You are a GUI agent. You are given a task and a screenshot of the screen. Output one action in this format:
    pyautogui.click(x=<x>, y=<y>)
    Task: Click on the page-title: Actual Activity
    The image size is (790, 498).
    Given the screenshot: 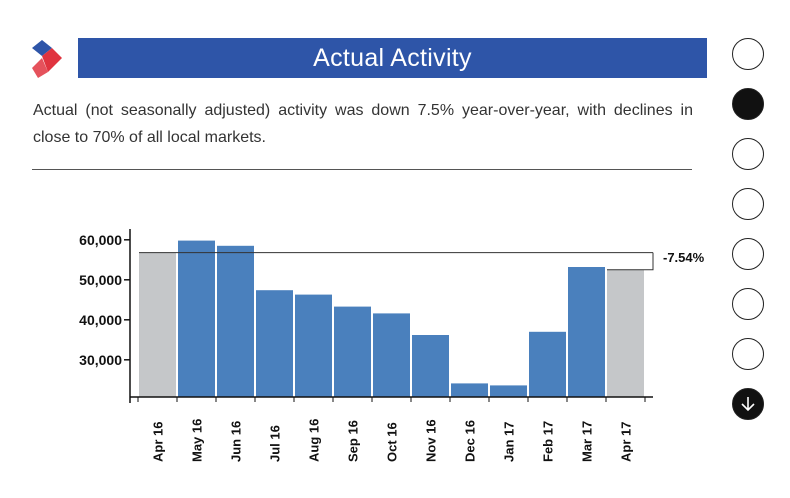 What is the action you would take?
    pyautogui.click(x=392, y=58)
    